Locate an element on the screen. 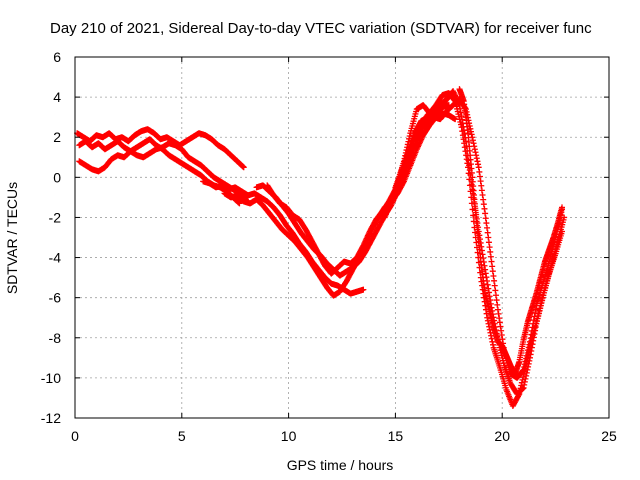  y-tick-label: -6 is located at coordinates (55, 298).